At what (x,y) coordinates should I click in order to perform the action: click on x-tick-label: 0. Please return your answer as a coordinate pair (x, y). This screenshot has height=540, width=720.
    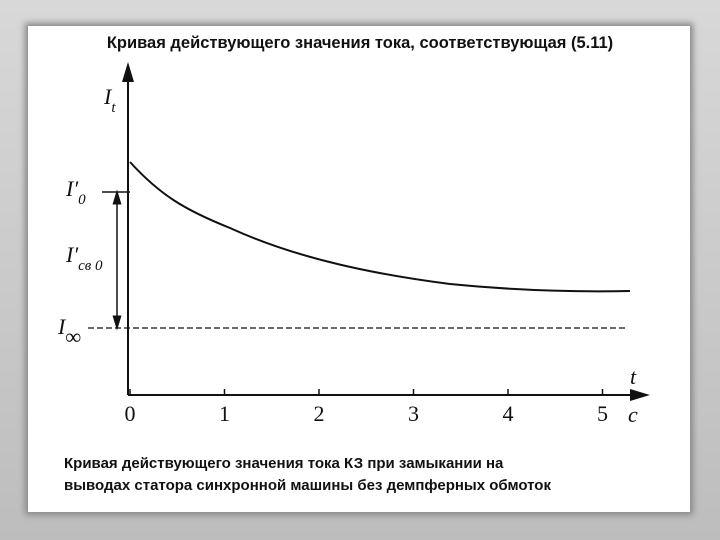
    Looking at the image, I should click on (130, 413).